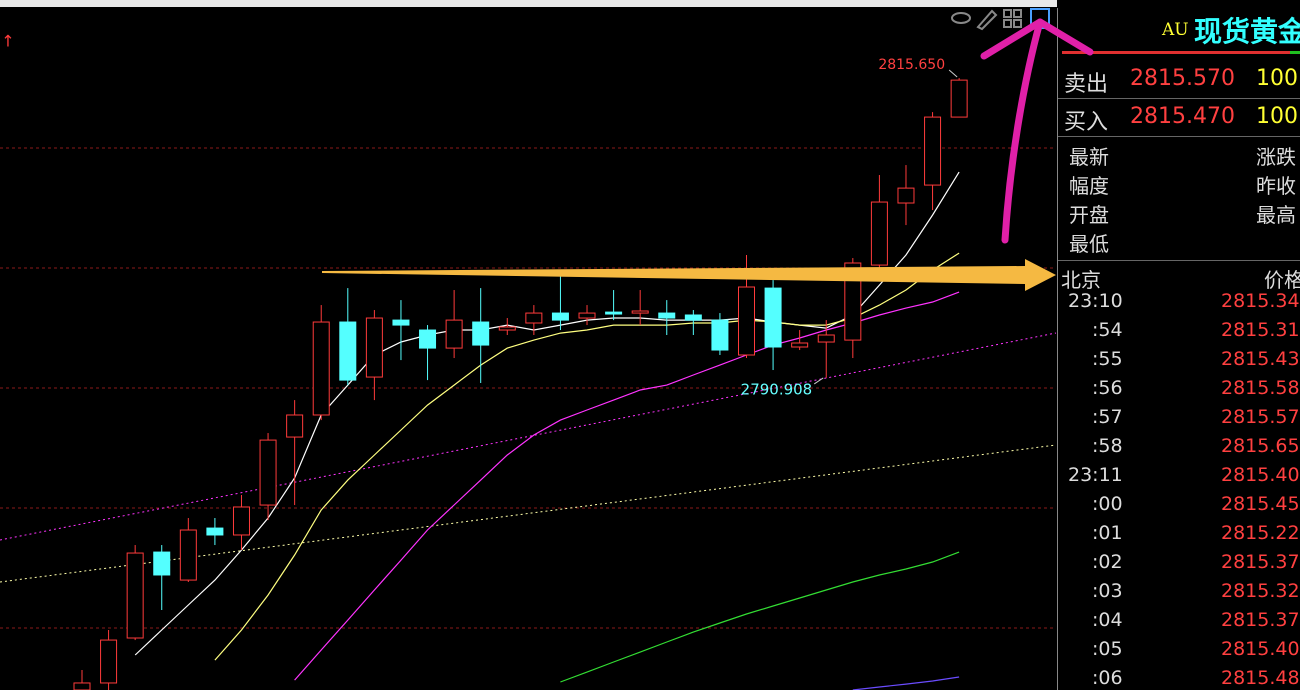 This screenshot has height=690, width=1300. I want to click on price: 2815.31, so click(1260, 330).